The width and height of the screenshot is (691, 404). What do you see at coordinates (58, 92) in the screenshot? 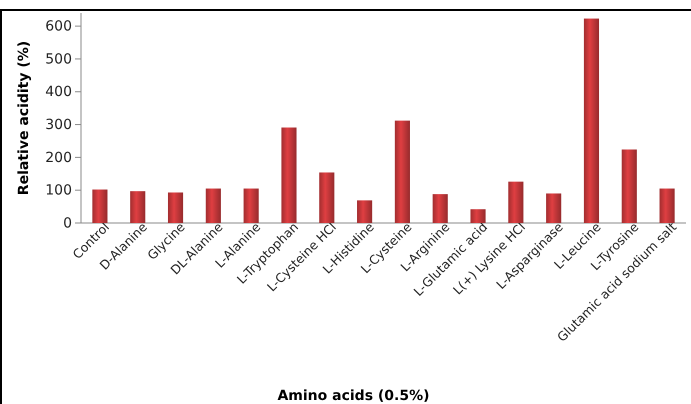
I see `y-tick-label: 400` at bounding box center [58, 92].